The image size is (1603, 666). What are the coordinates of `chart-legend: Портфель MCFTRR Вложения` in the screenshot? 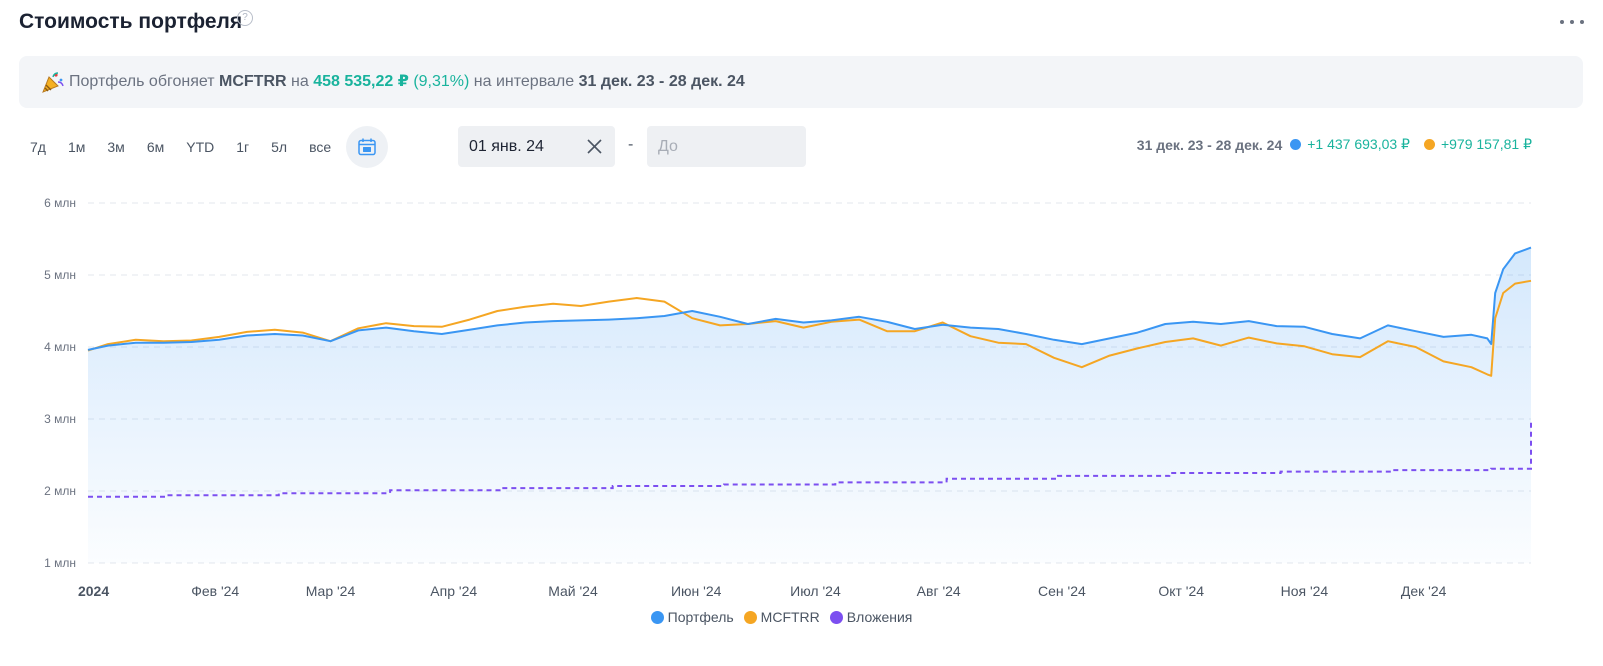 It's located at (781, 617).